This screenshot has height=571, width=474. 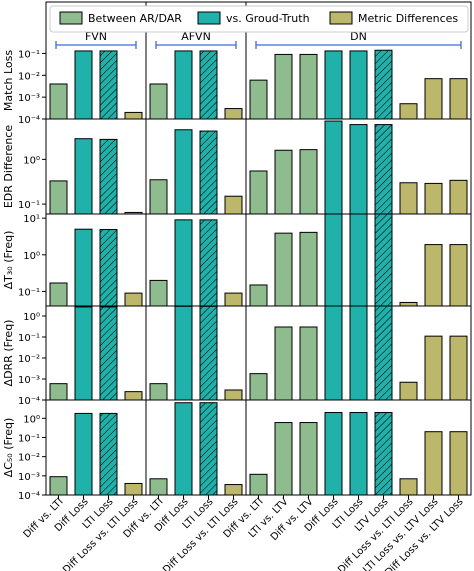 I want to click on legend-label: Between AR/DAR, so click(x=135, y=18).